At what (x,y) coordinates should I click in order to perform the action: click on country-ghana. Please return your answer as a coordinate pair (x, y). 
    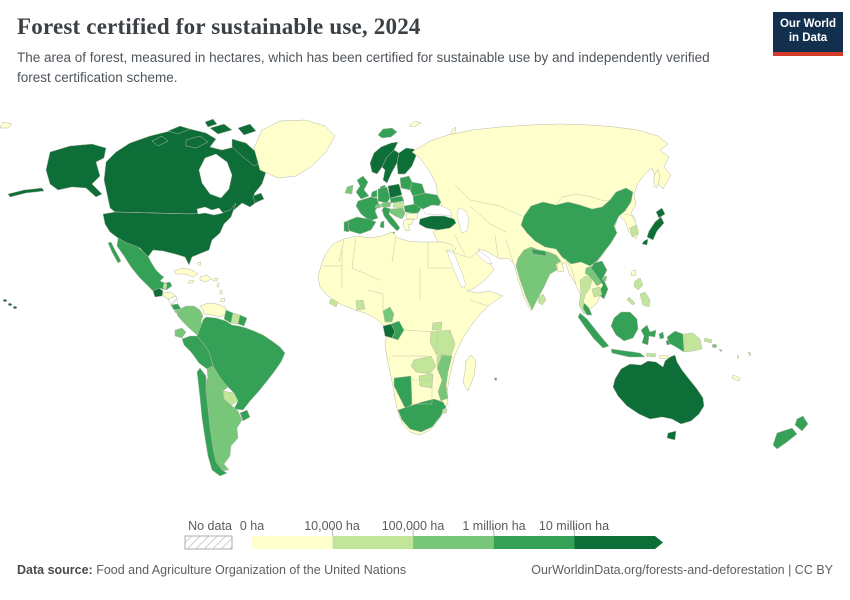
    Looking at the image, I should click on (360, 305).